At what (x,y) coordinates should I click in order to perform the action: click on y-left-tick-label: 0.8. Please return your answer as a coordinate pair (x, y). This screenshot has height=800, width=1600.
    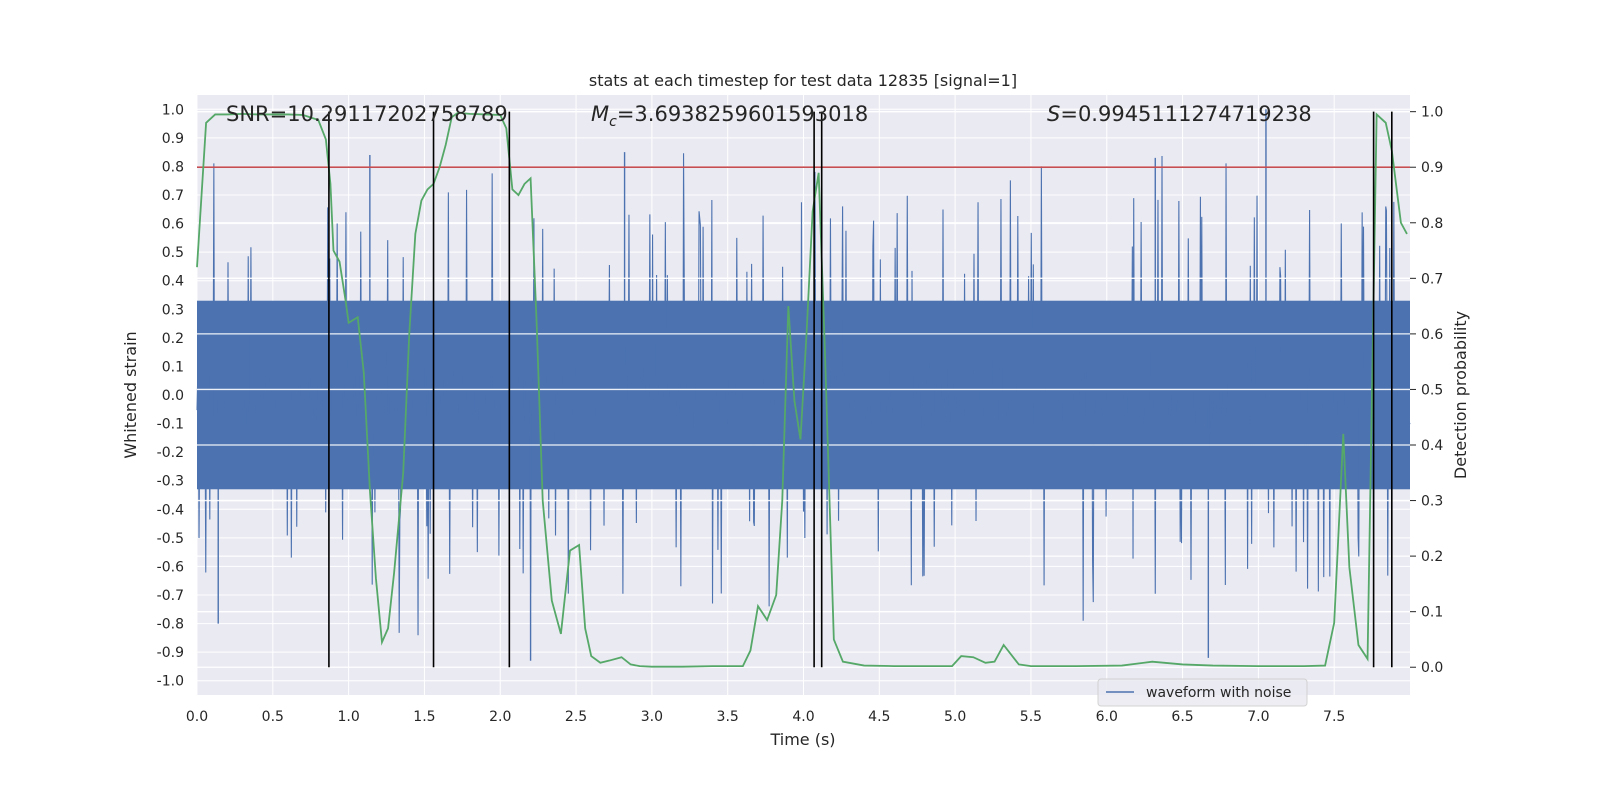
    Looking at the image, I should click on (173, 167).